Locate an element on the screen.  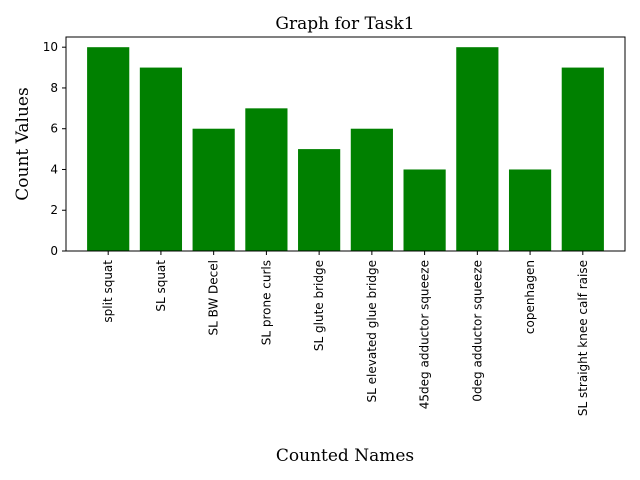
x-tick-label: copenhagen is located at coordinates (530, 297).